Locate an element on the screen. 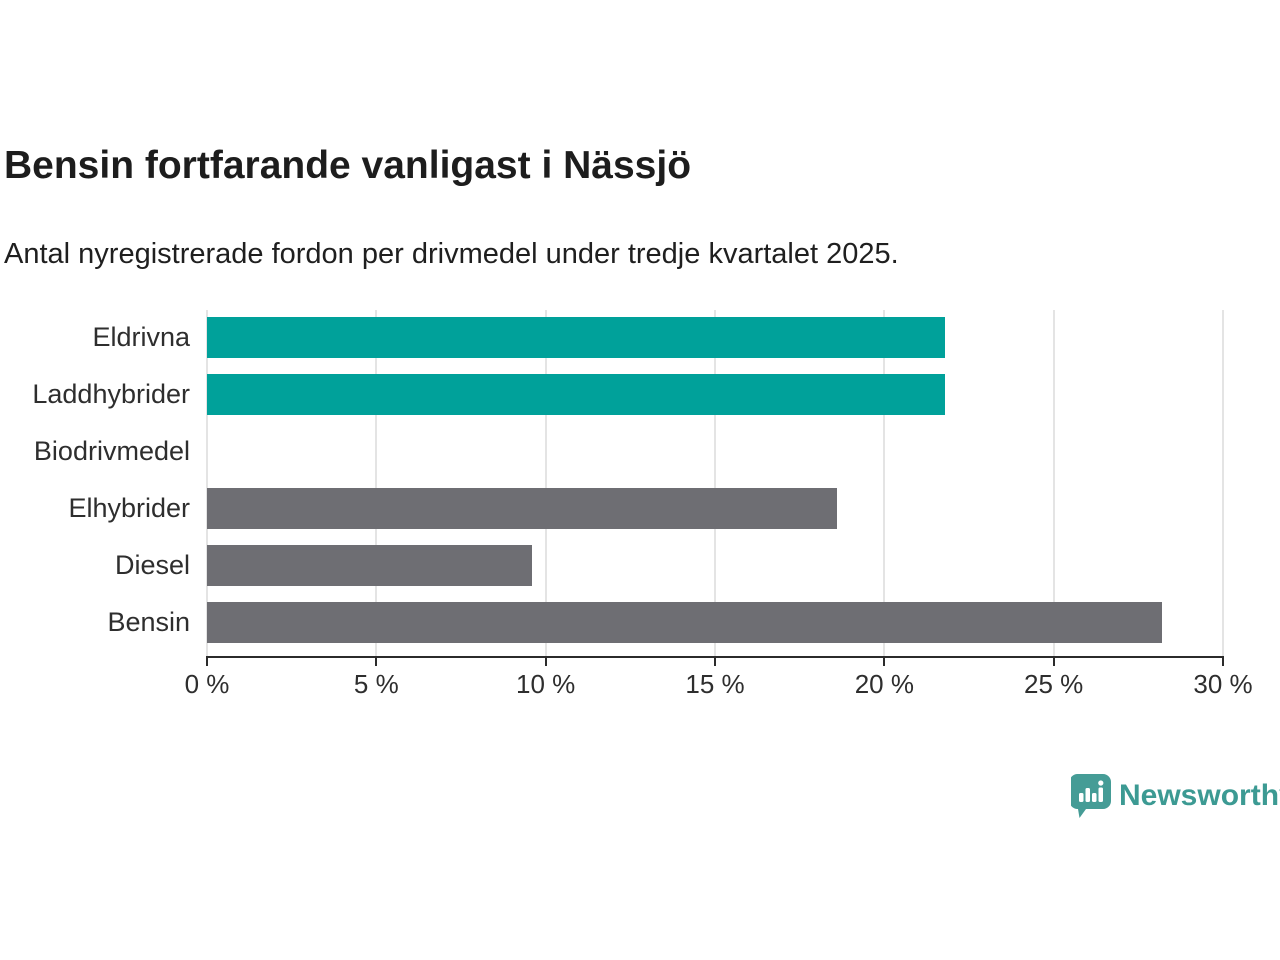  newsworthy-logo: Newsworthy is located at coordinates (1174, 796).